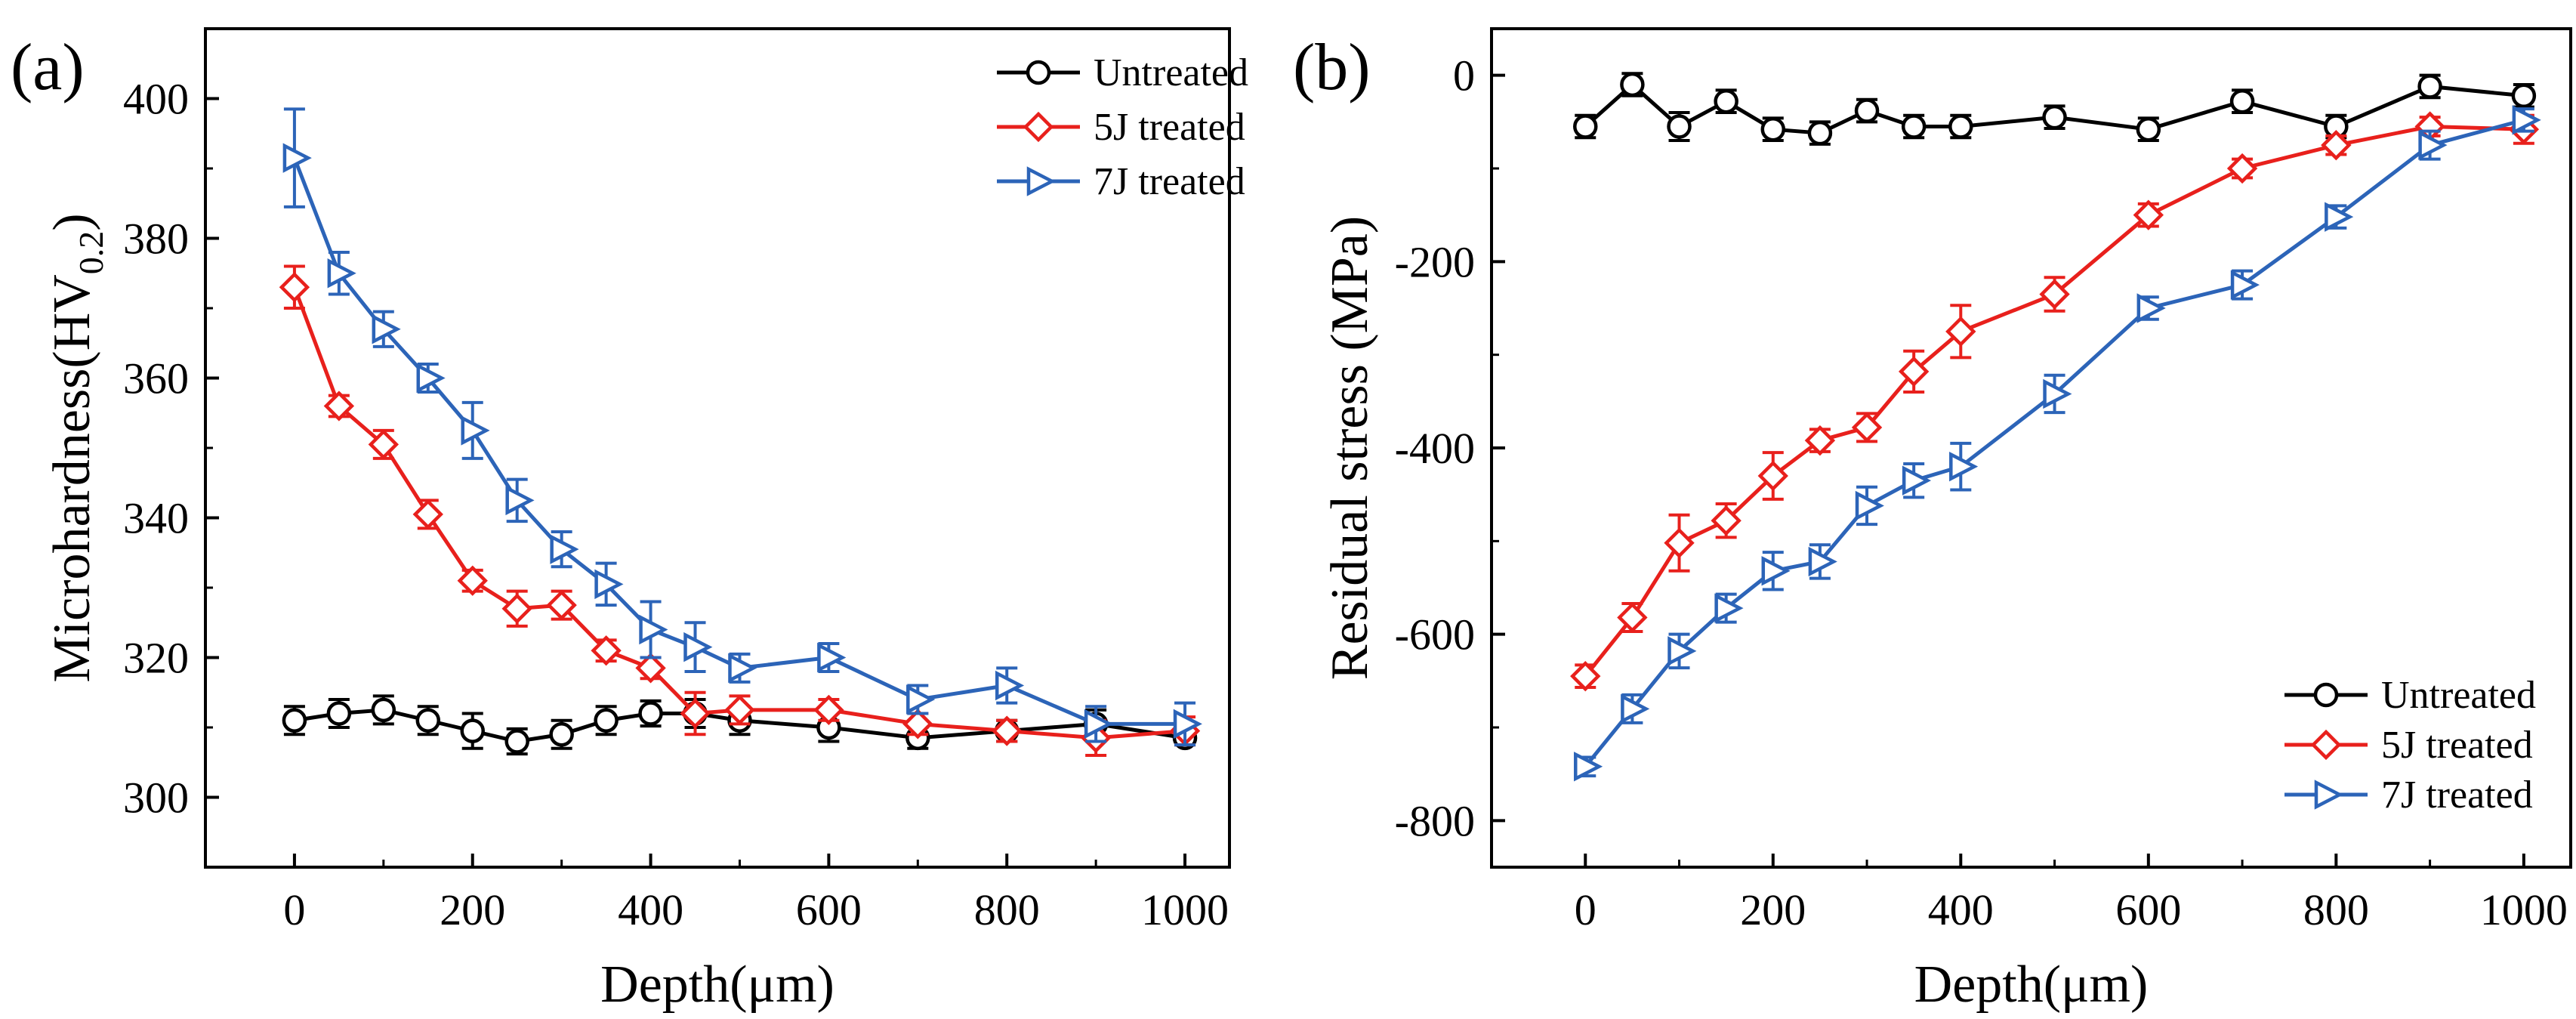 This screenshot has width=2576, height=1019. What do you see at coordinates (156, 239) in the screenshot?
I see `y-tick-label: 380` at bounding box center [156, 239].